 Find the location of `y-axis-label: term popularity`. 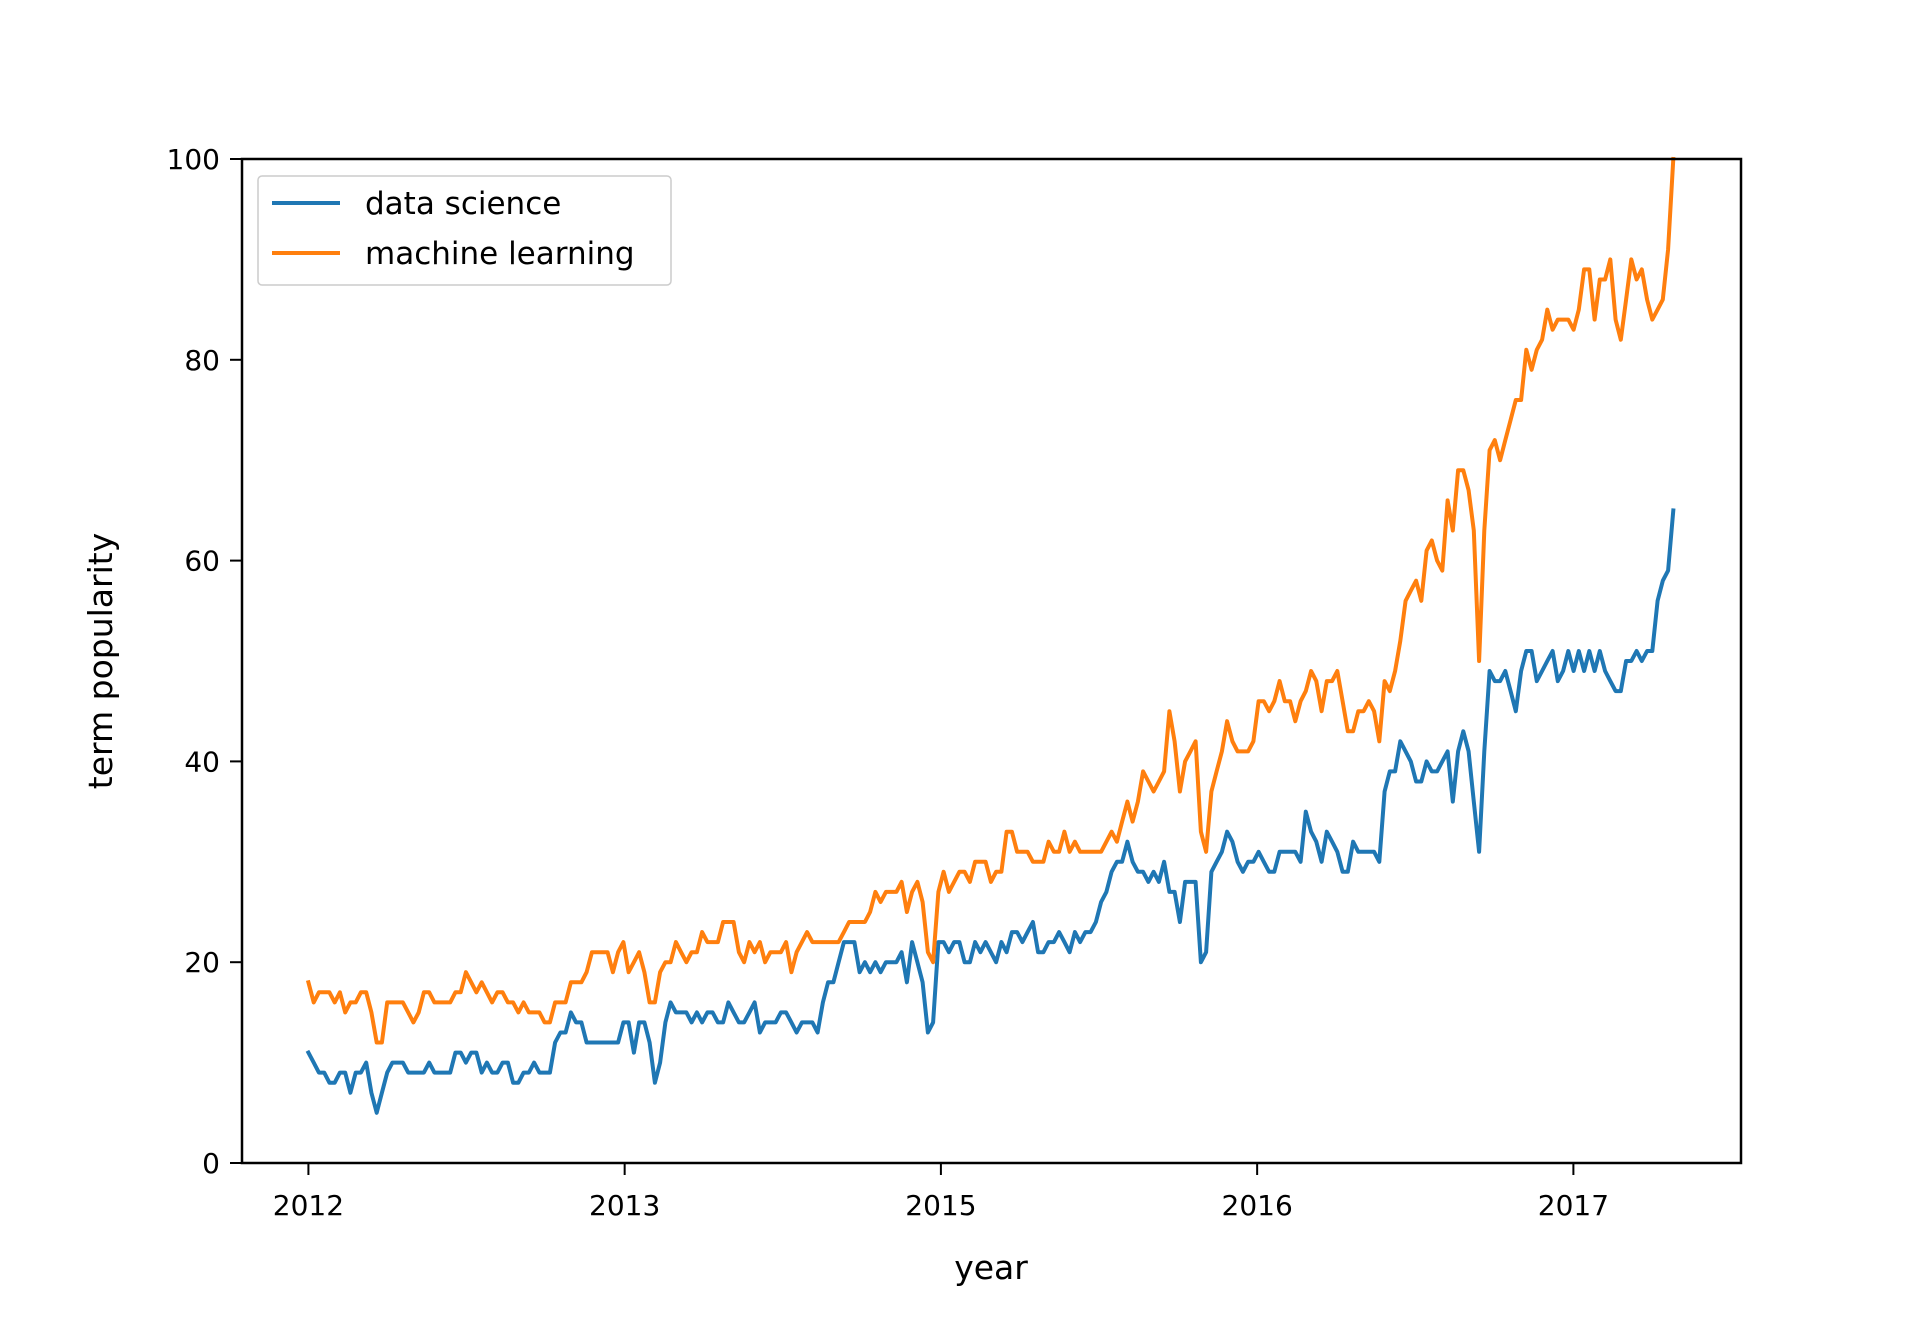

y-axis-label: term popularity is located at coordinates (100, 661).